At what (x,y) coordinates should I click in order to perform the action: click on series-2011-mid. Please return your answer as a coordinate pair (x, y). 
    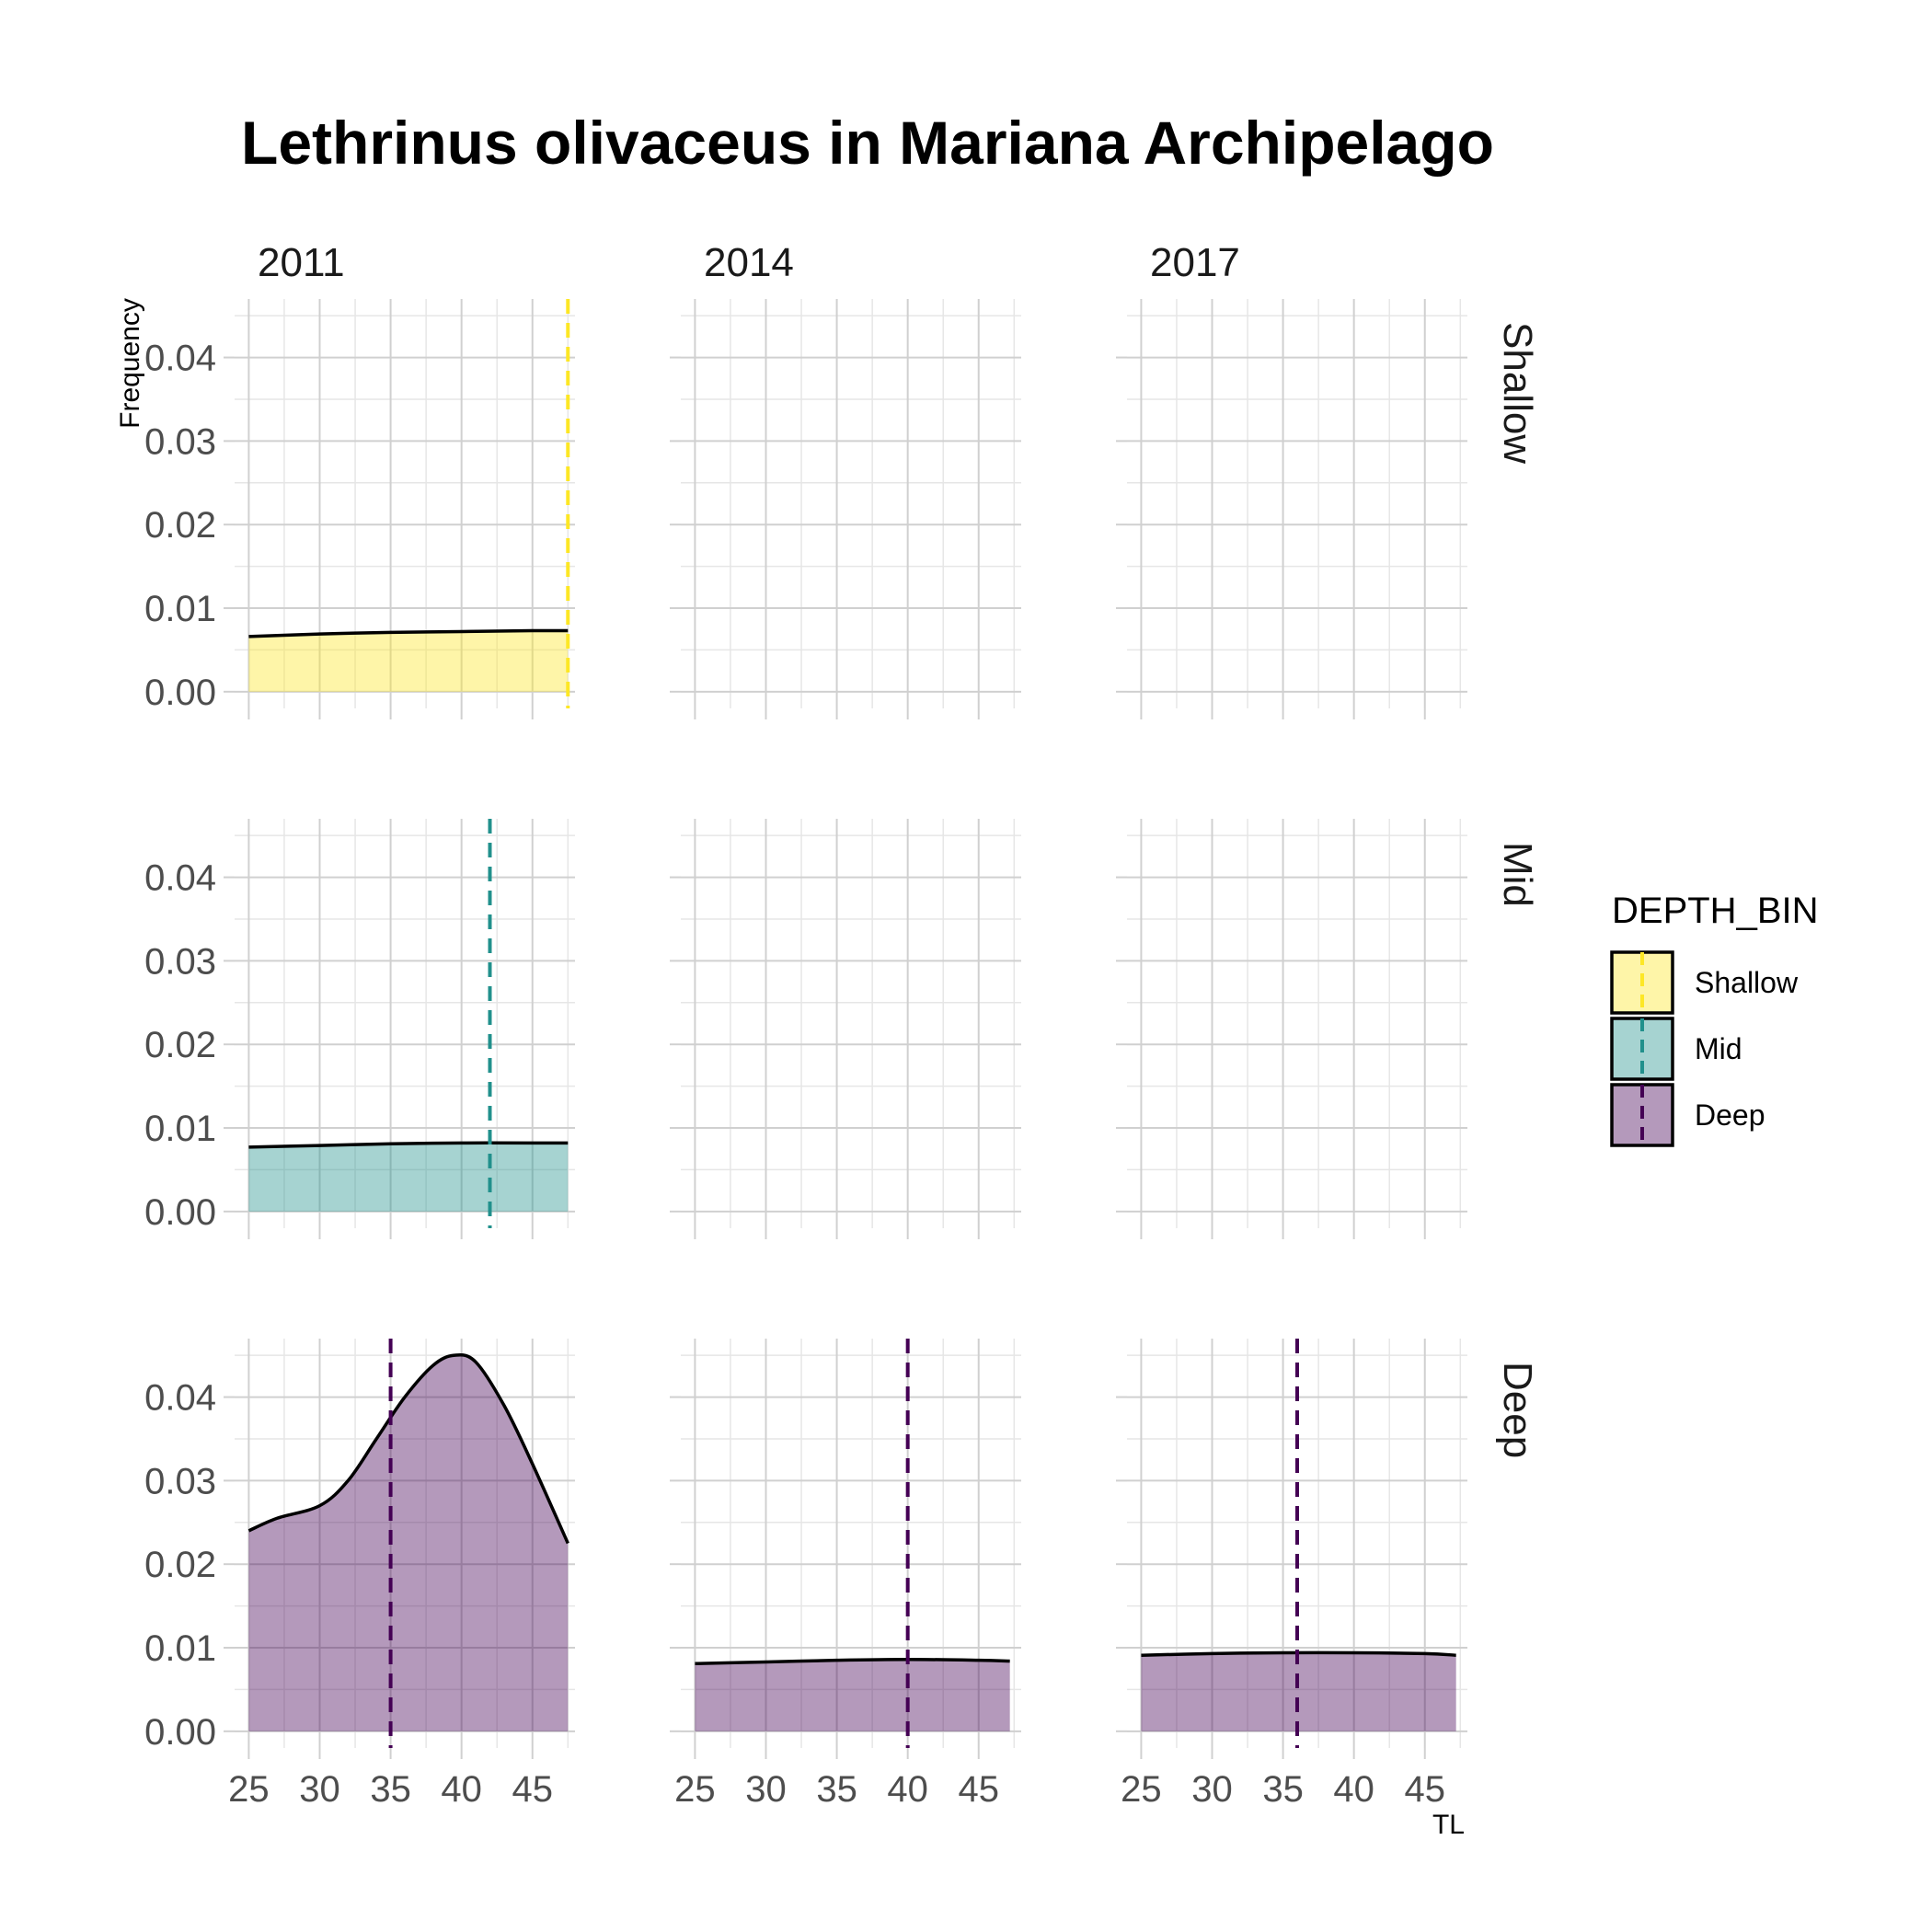
    Looking at the image, I should click on (408, 1023).